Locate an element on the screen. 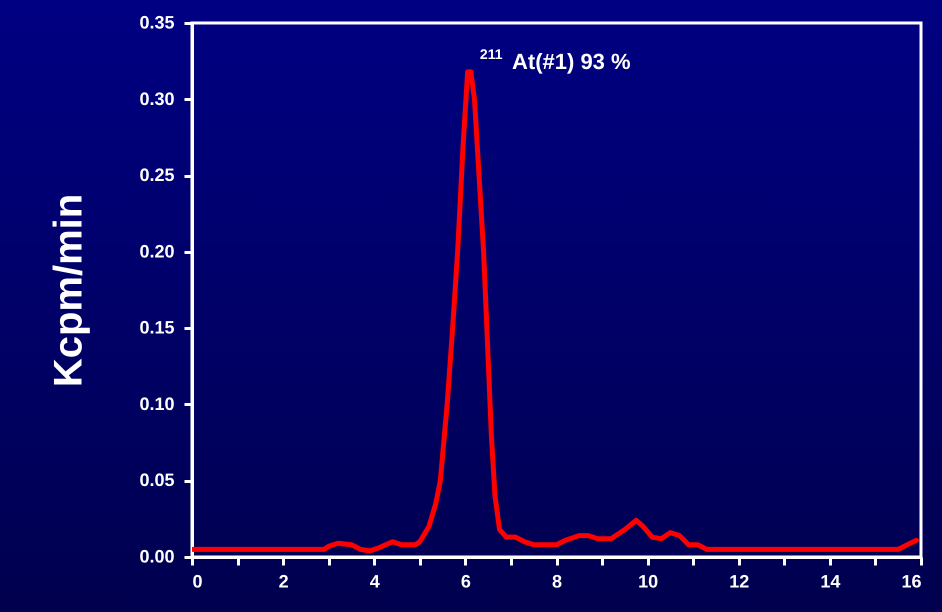 Image resolution: width=942 pixels, height=612 pixels. x-tick-label: 6 is located at coordinates (465, 582).